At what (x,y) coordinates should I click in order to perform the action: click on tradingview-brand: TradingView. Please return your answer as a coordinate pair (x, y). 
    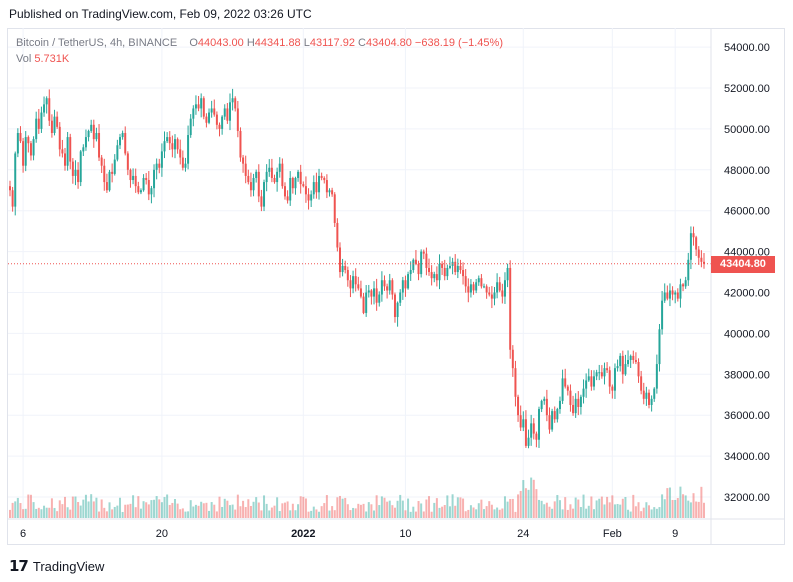
    Looking at the image, I should click on (68, 566).